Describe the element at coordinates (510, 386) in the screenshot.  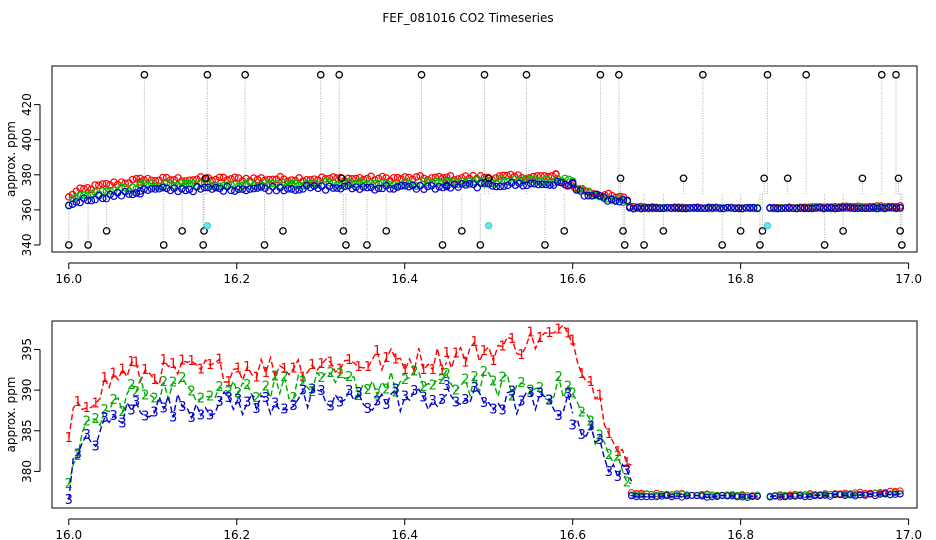
I see `series-2-segment` at that location.